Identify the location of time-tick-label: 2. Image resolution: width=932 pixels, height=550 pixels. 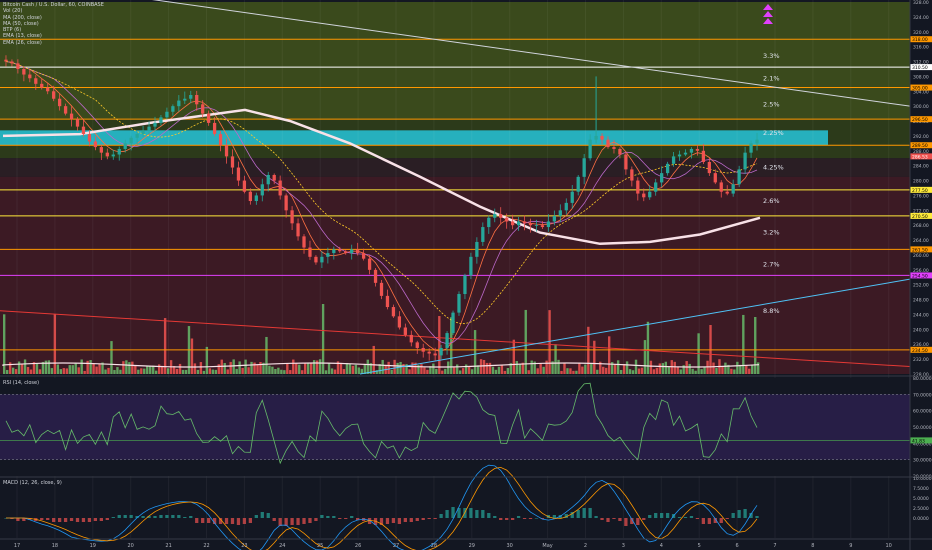
(585, 546).